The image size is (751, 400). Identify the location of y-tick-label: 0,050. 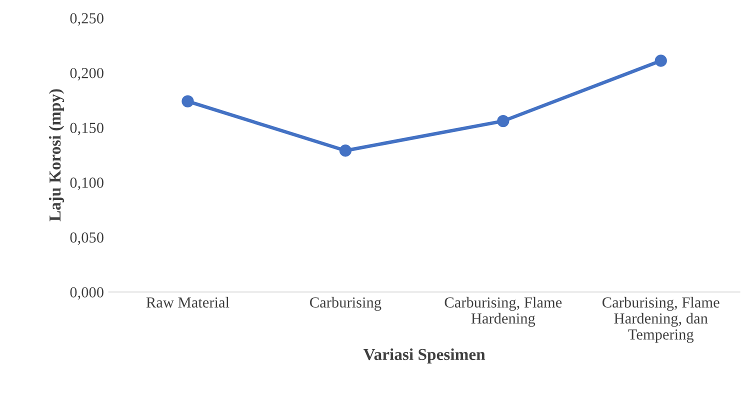
(87, 238).